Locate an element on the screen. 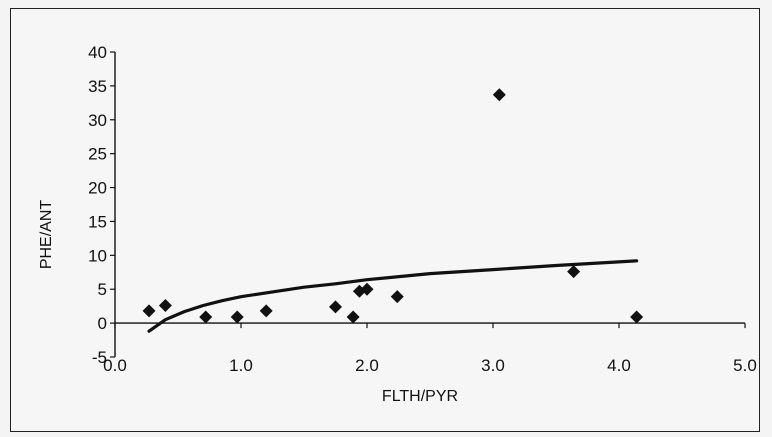 The height and width of the screenshot is (437, 772). y-tick-label: 30 is located at coordinates (97, 120).